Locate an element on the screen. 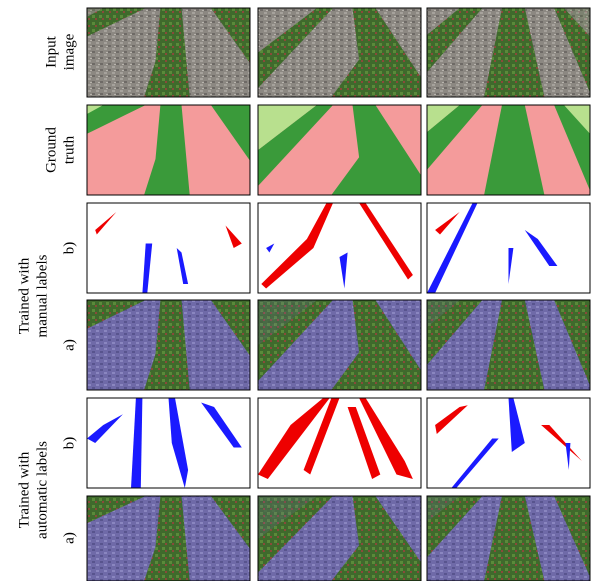 The height and width of the screenshot is (581, 596). label-line: Ground is located at coordinates (51, 150).